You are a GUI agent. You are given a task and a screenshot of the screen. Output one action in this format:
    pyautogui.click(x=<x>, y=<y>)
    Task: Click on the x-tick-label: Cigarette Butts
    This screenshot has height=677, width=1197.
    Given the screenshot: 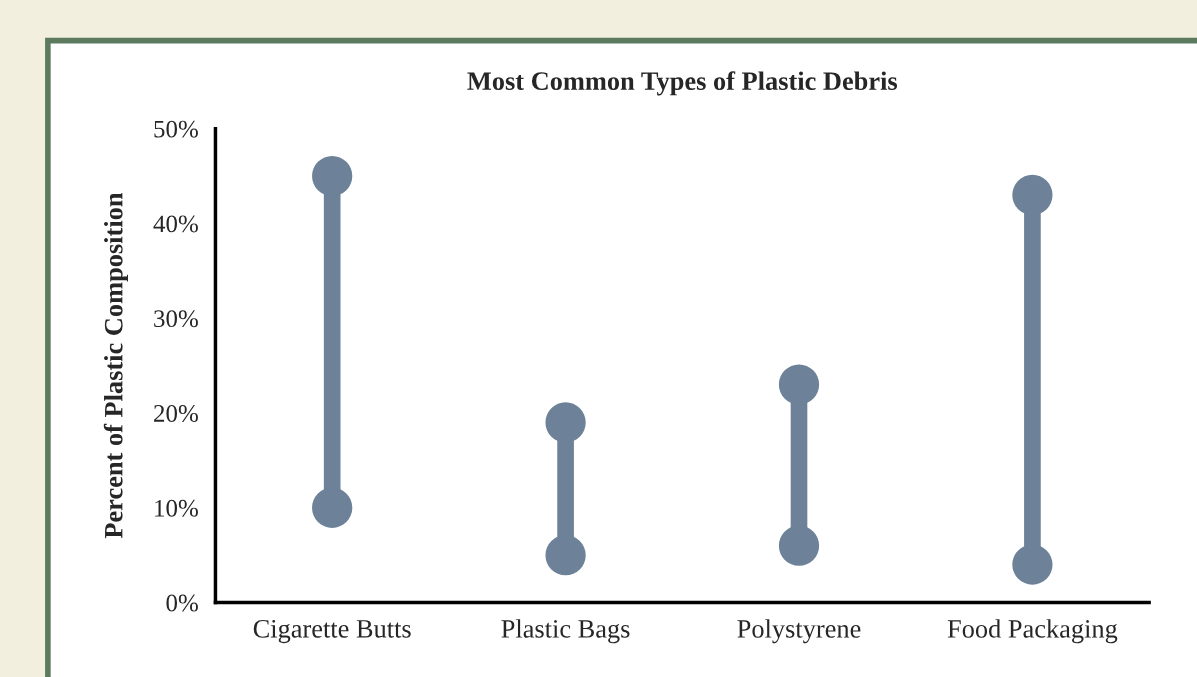 What is the action you would take?
    pyautogui.click(x=332, y=631)
    